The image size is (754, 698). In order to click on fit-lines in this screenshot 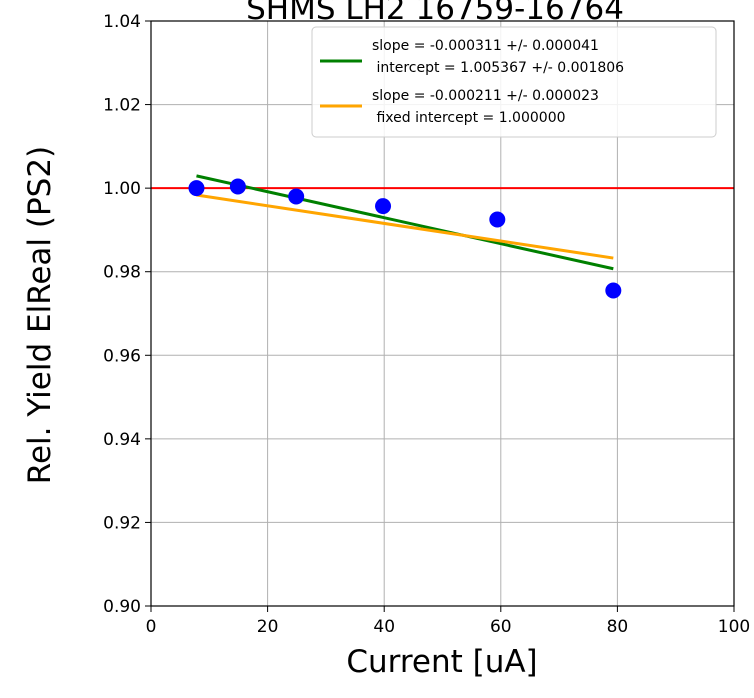, I will do `click(405, 222)`.